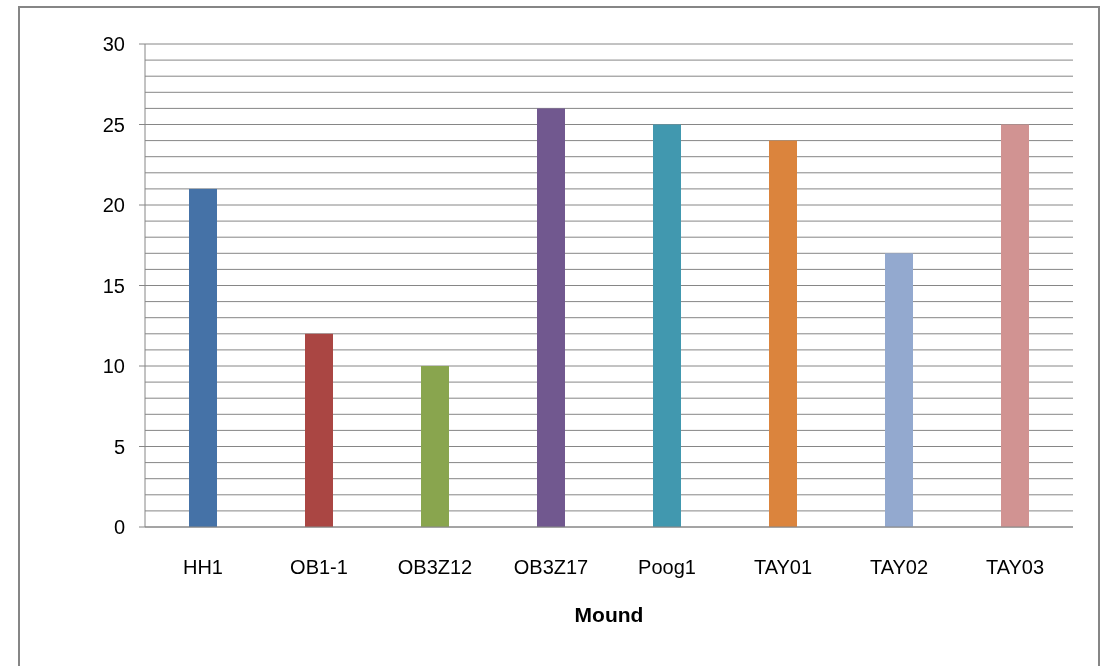 This screenshot has width=1100, height=666. Describe the element at coordinates (203, 567) in the screenshot. I see `x-tick-label: HH1` at that location.